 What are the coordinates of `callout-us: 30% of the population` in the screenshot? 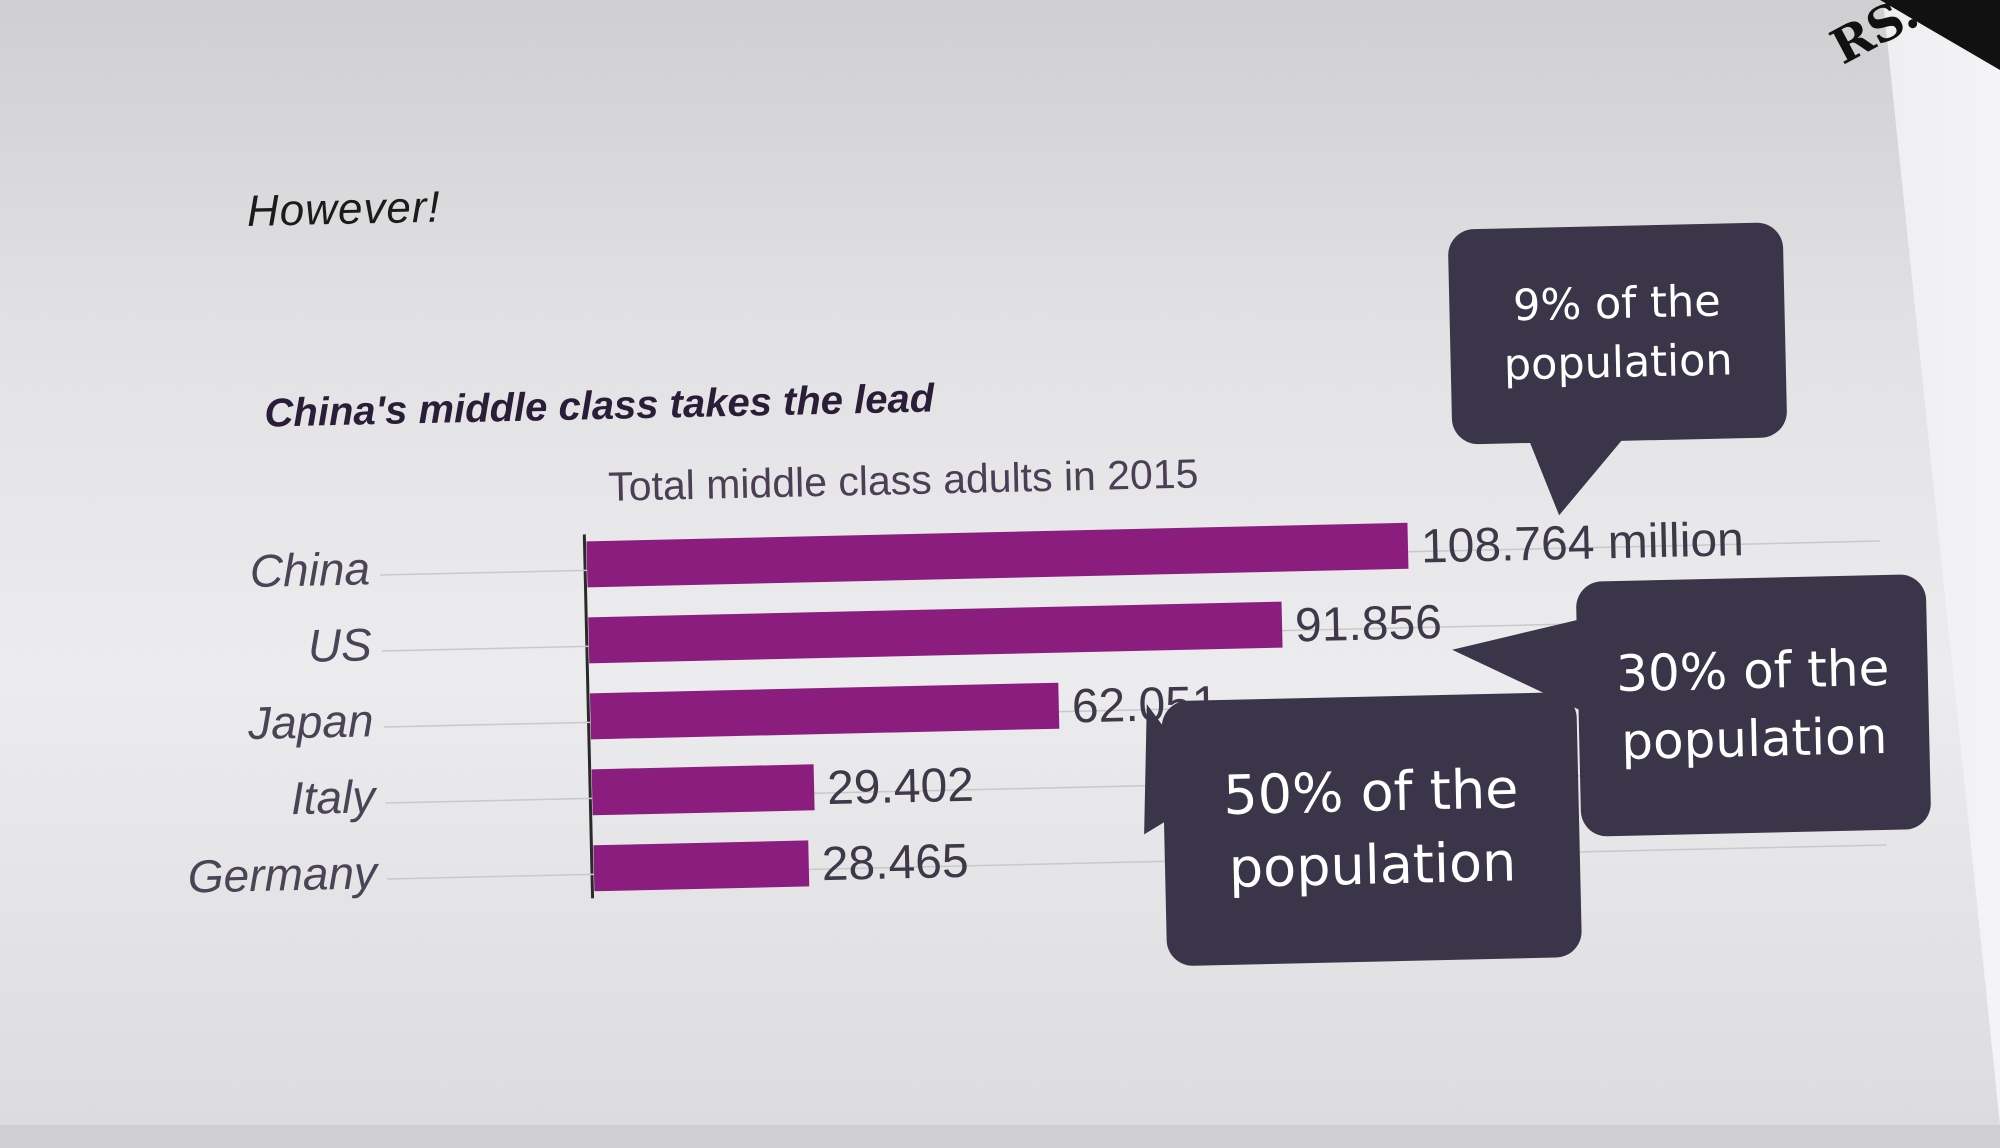 It's located at (1753, 705).